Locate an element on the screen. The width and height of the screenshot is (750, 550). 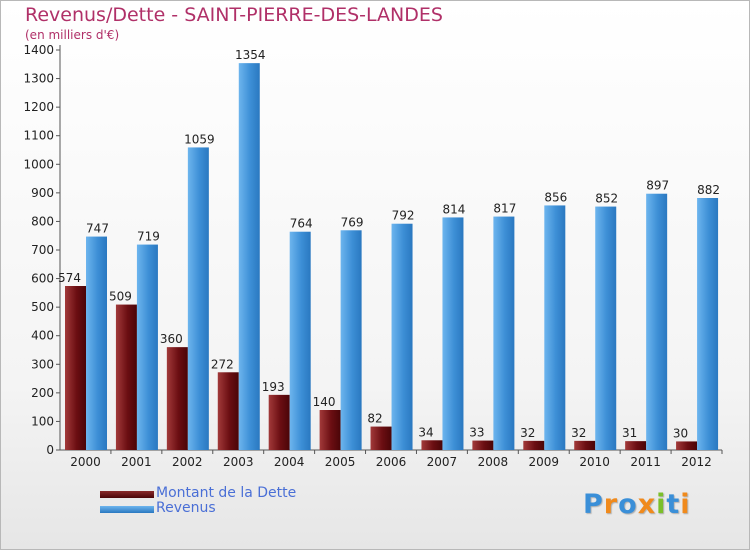
chart-subtitle: (en milliers d'€) is located at coordinates (72, 35).